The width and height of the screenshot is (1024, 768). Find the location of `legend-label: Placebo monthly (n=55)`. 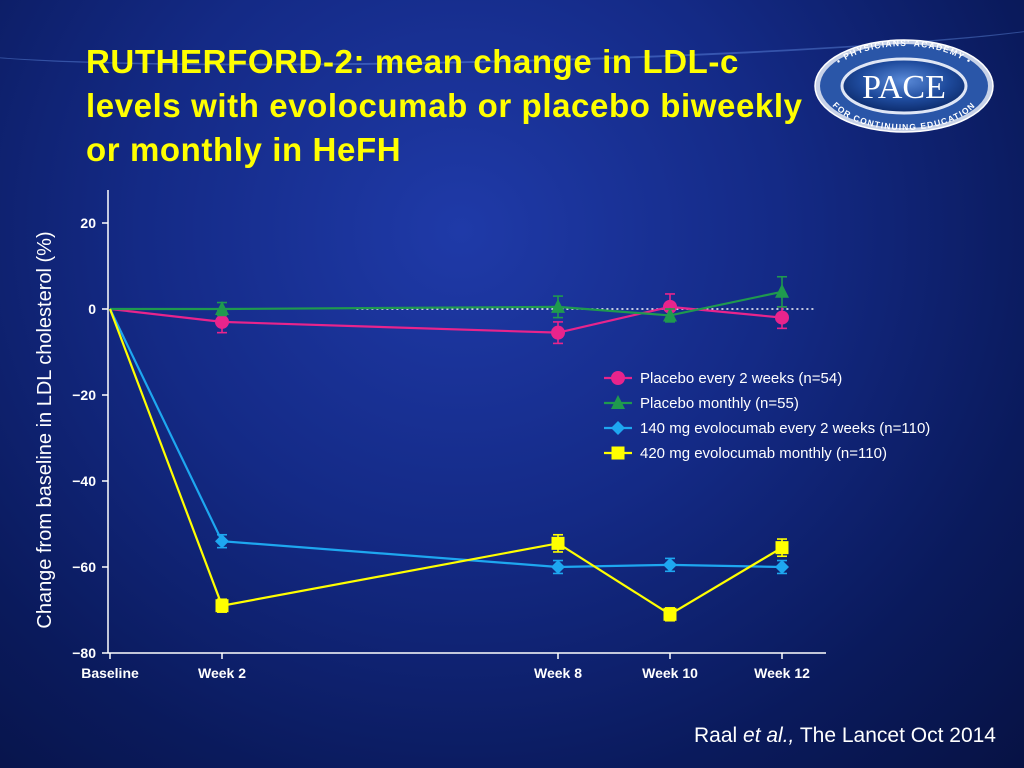

legend-label: Placebo monthly (n=55) is located at coordinates (719, 403).